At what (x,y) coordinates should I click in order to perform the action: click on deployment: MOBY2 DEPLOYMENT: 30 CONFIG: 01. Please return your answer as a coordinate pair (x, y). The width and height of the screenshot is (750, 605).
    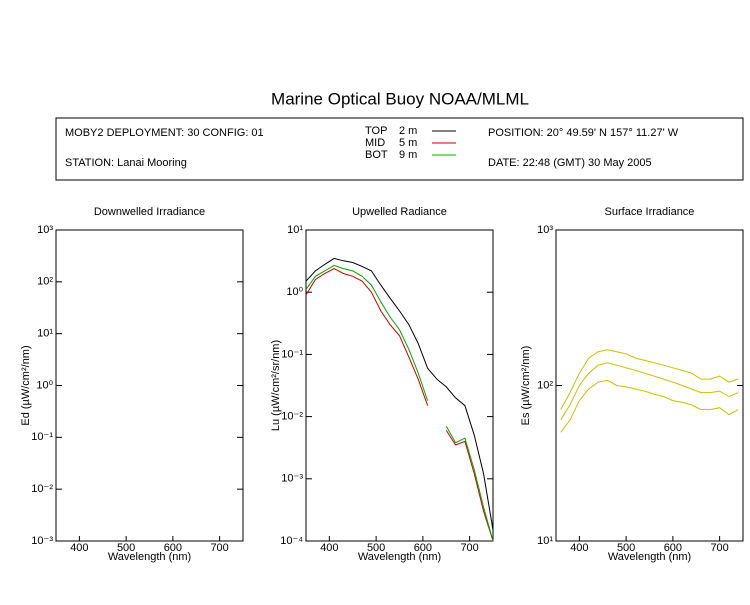
    Looking at the image, I should click on (164, 133).